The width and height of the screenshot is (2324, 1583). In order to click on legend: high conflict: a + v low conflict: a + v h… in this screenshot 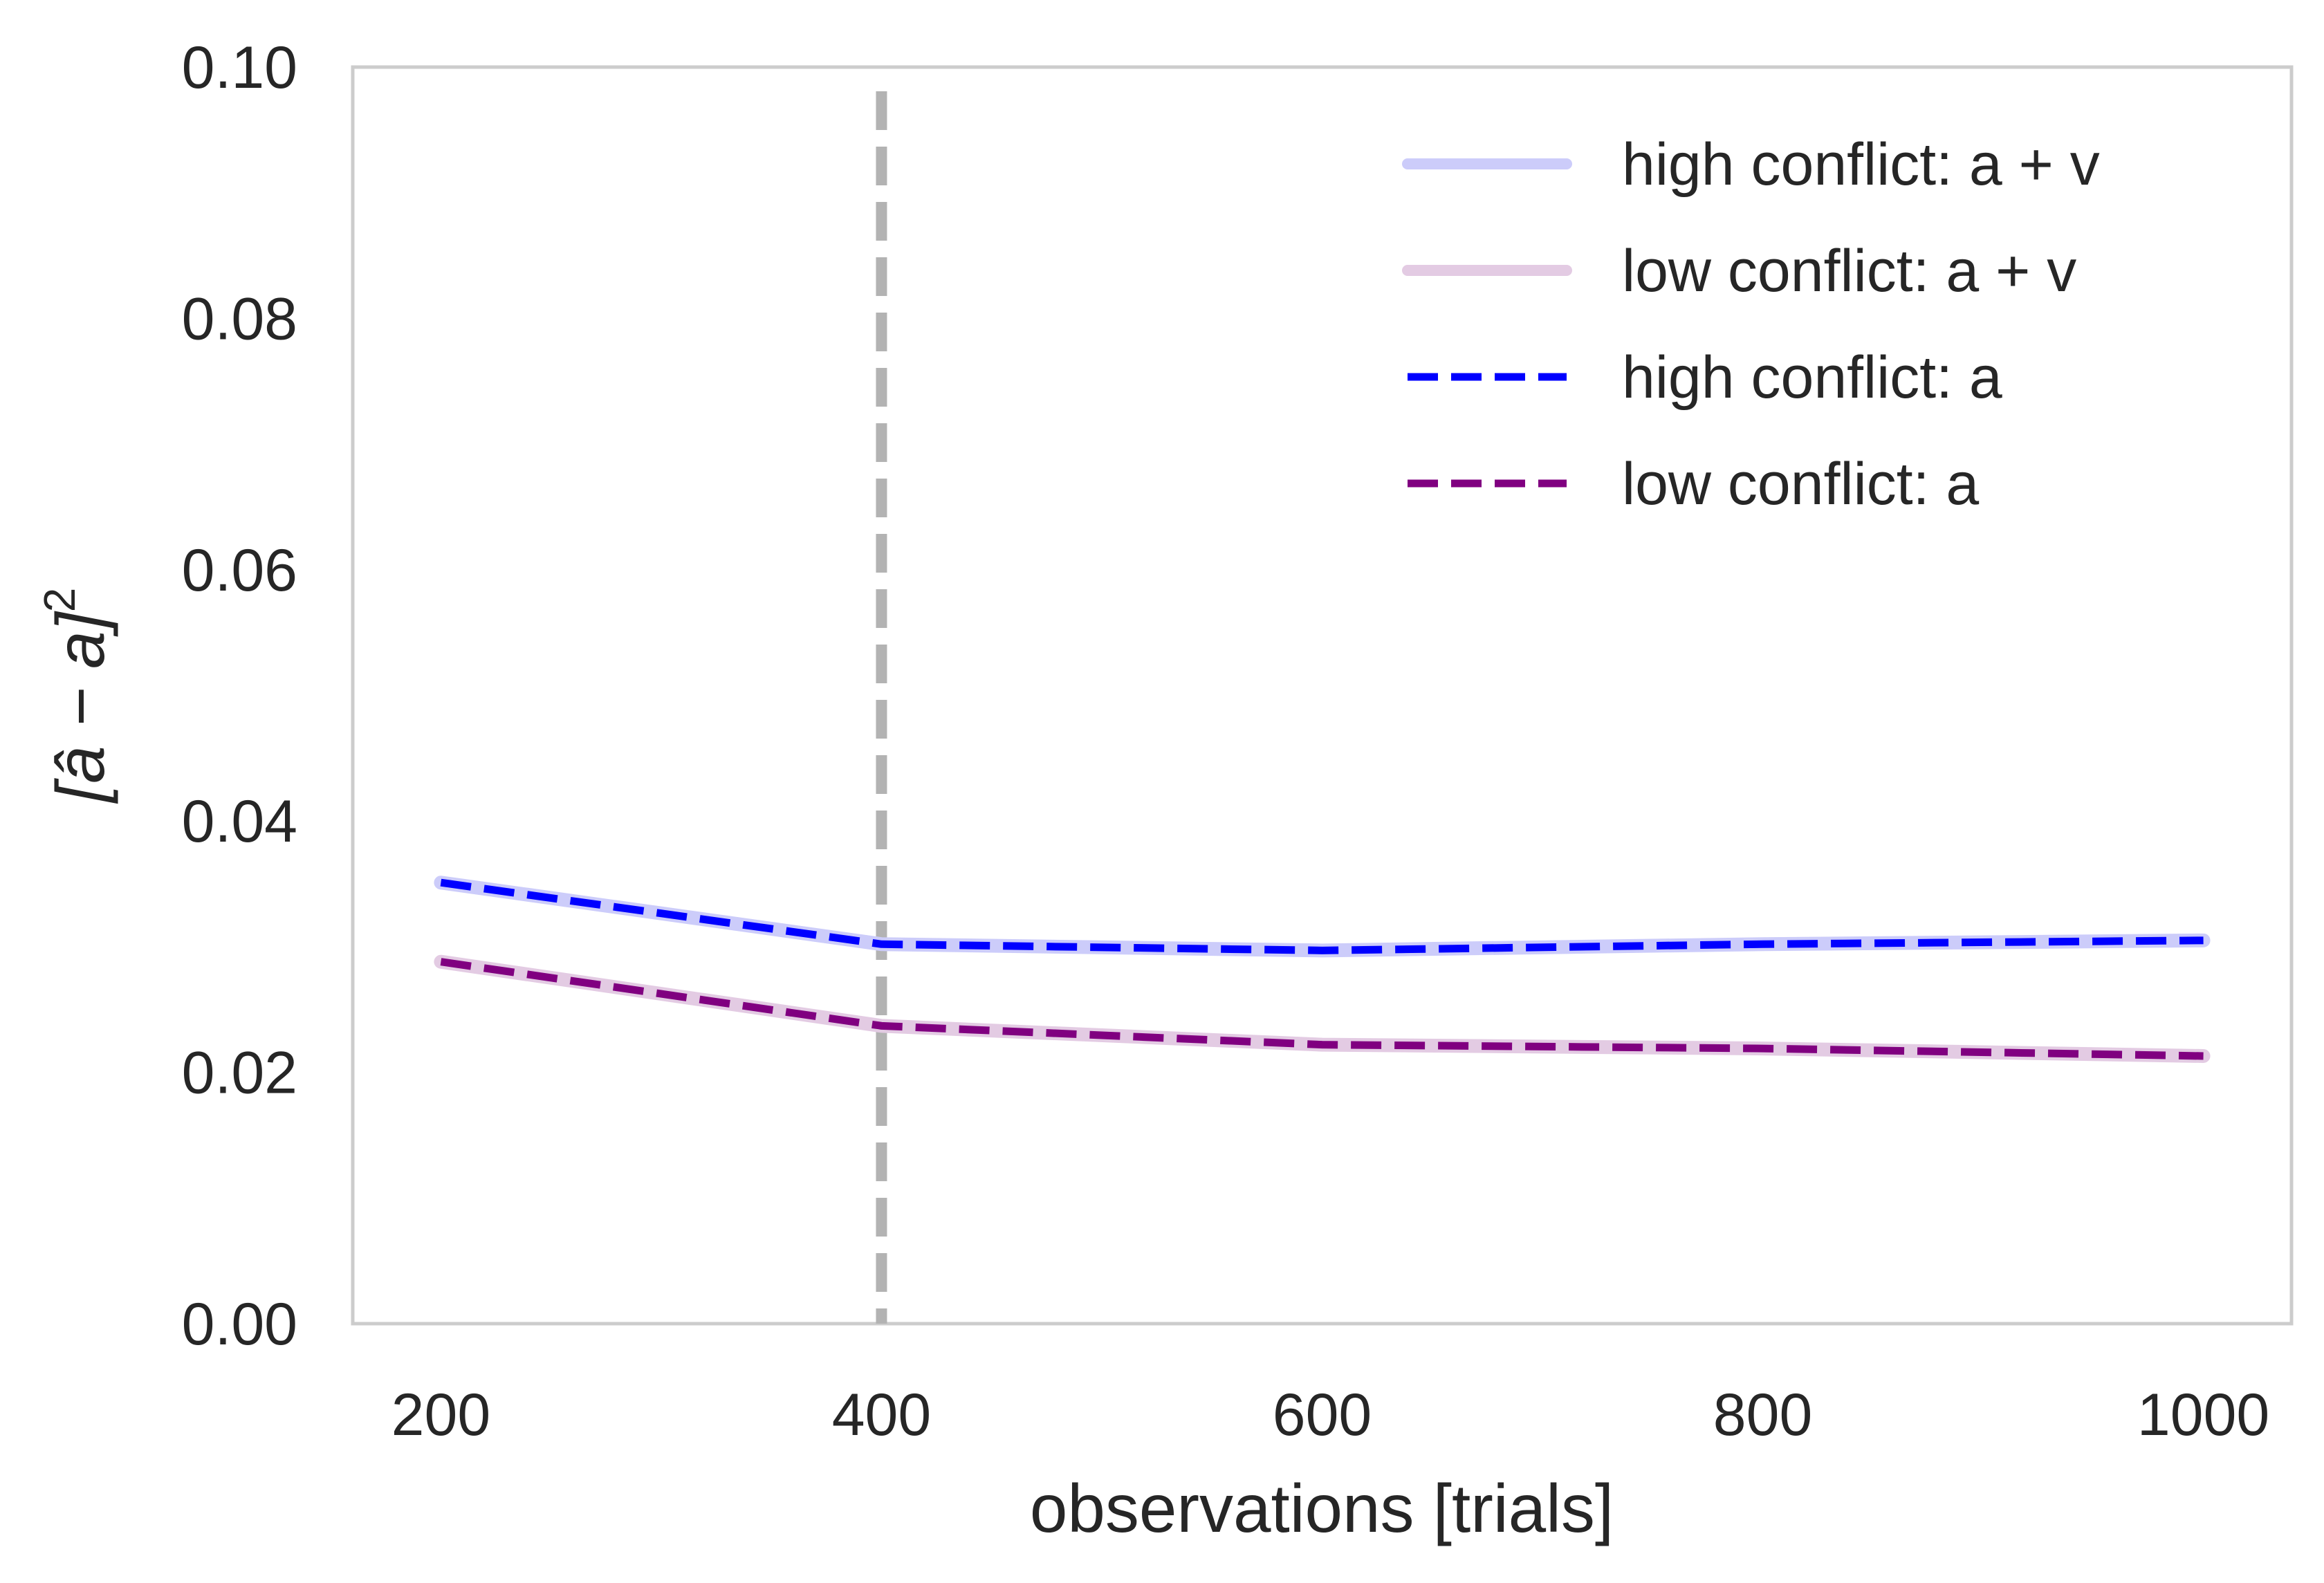, I will do `click(1751, 324)`.